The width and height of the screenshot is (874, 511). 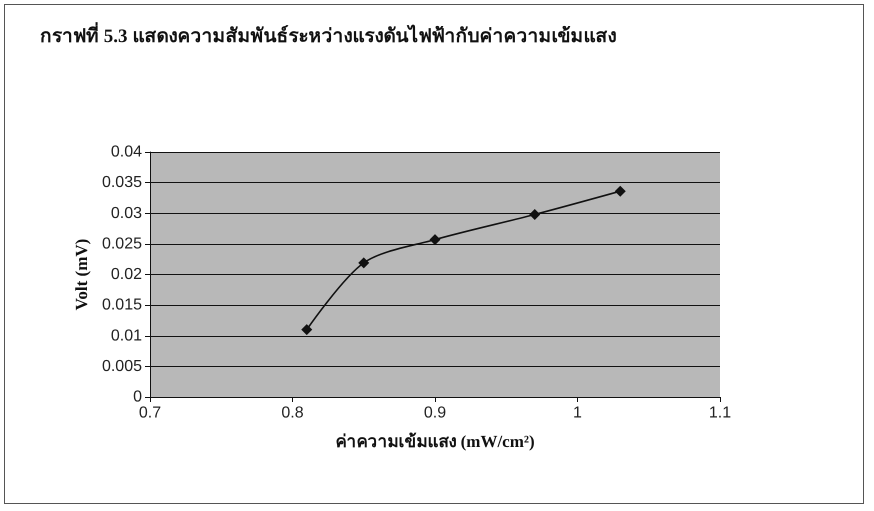 What do you see at coordinates (122, 305) in the screenshot?
I see `y-tick-label: 0.015` at bounding box center [122, 305].